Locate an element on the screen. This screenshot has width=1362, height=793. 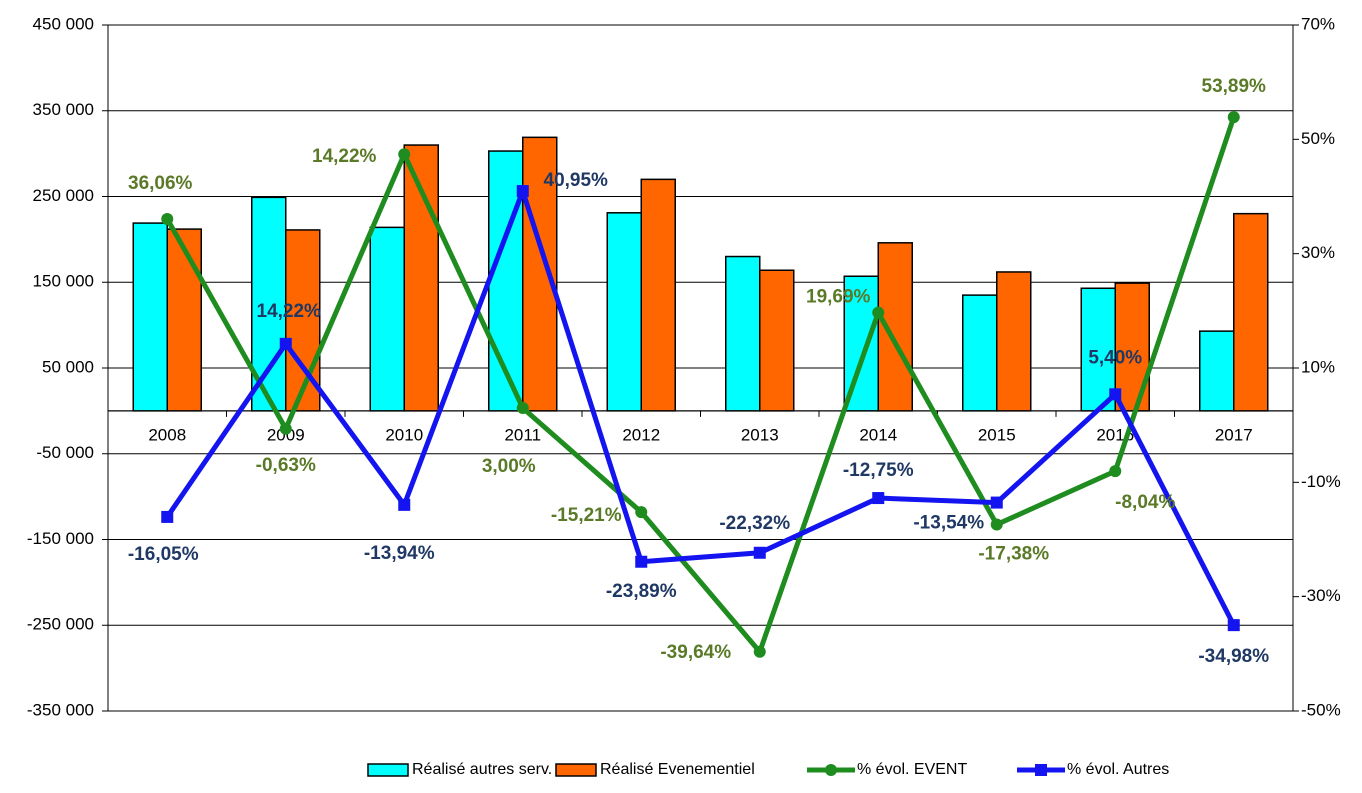
data-label: -0,63% is located at coordinates (286, 465).